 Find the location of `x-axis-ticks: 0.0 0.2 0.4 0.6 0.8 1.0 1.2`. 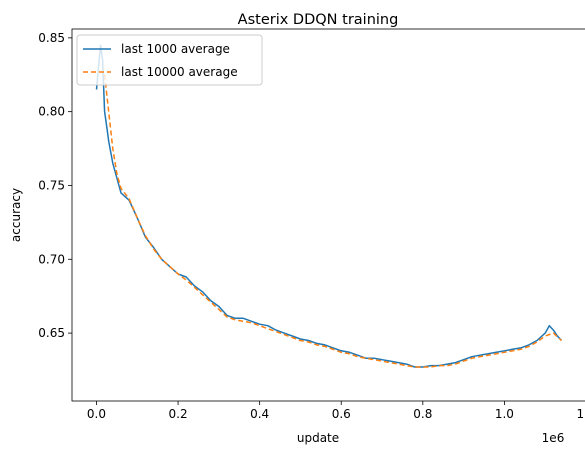

x-axis-ticks: 0.0 0.2 0.4 0.6 0.8 1.0 1.2 is located at coordinates (336, 411).